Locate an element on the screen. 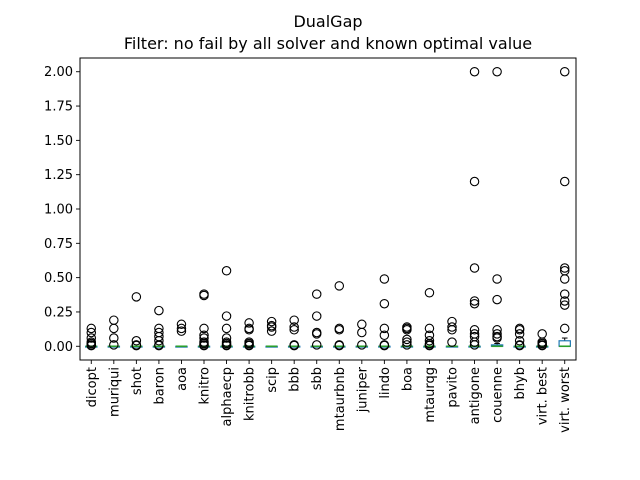  x-tick-label: aoa is located at coordinates (182, 379).